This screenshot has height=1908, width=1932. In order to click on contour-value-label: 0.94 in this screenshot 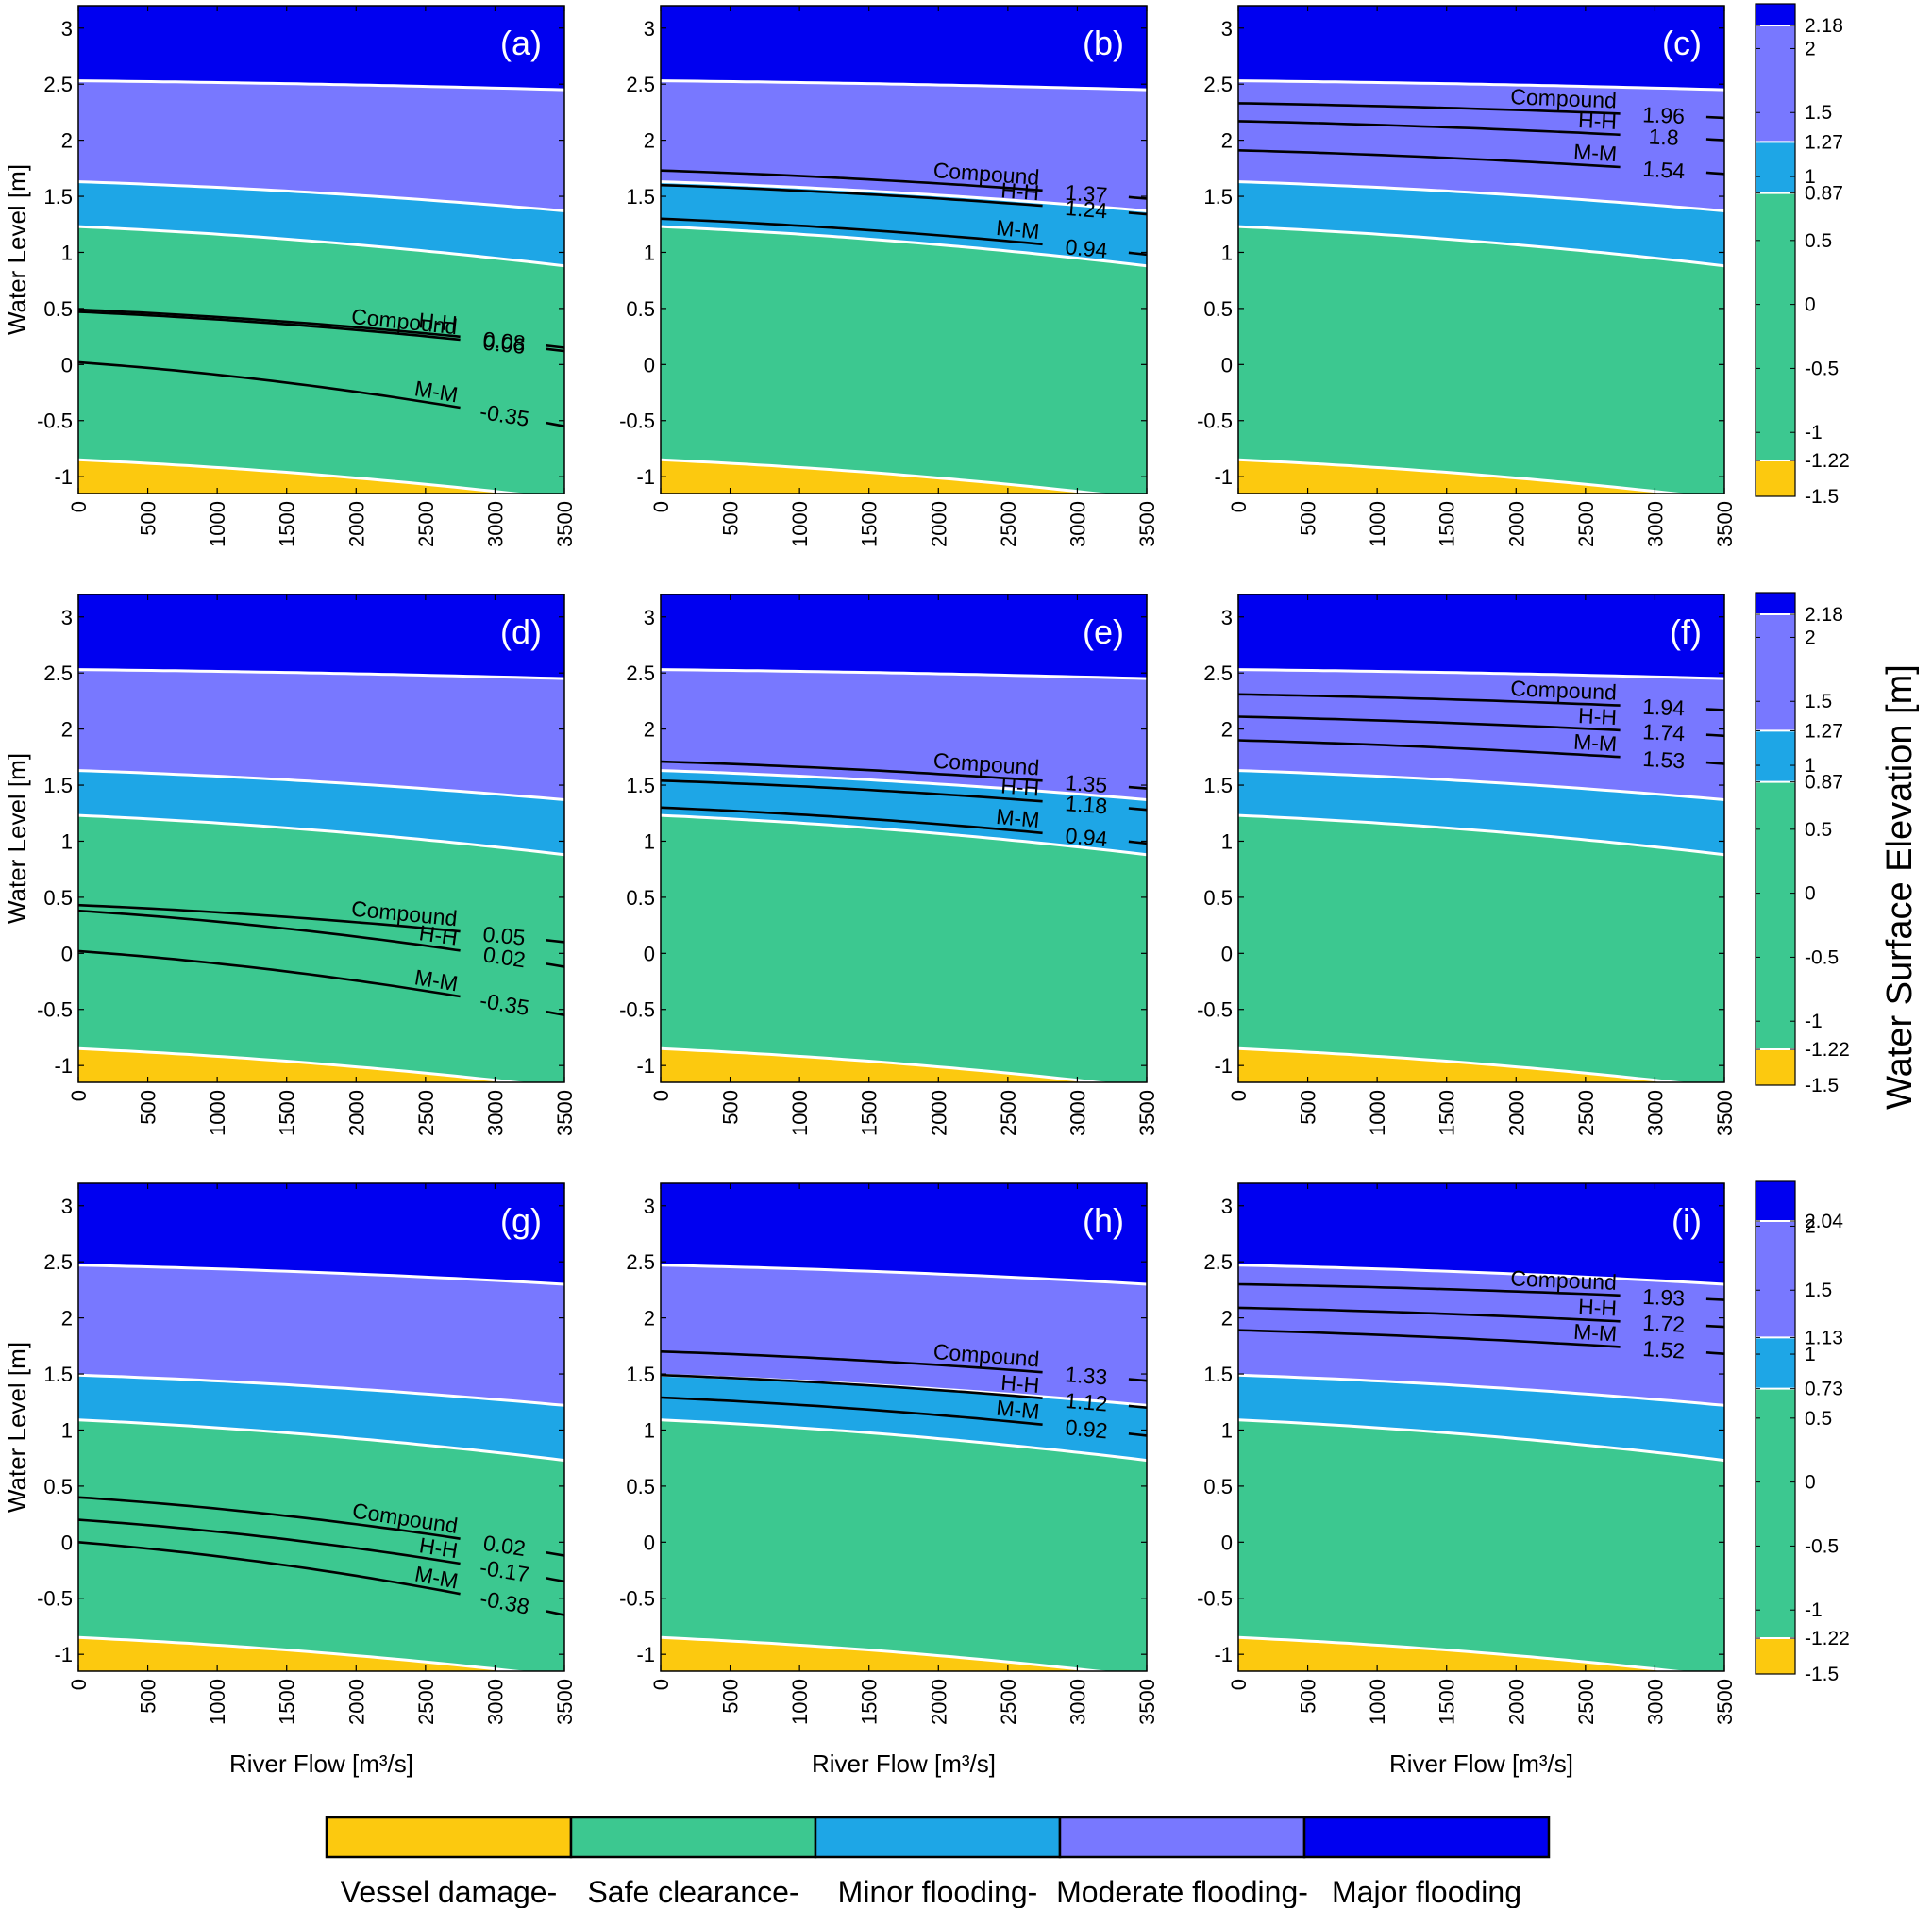, I will do `click(1087, 837)`.